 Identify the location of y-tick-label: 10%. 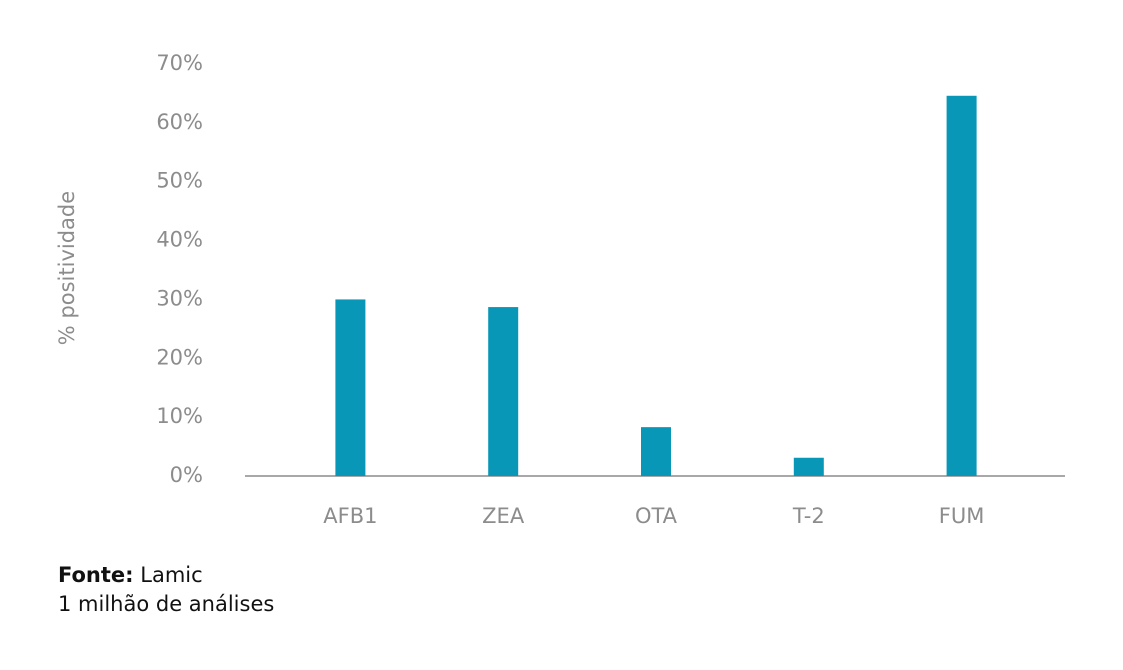
(179, 416).